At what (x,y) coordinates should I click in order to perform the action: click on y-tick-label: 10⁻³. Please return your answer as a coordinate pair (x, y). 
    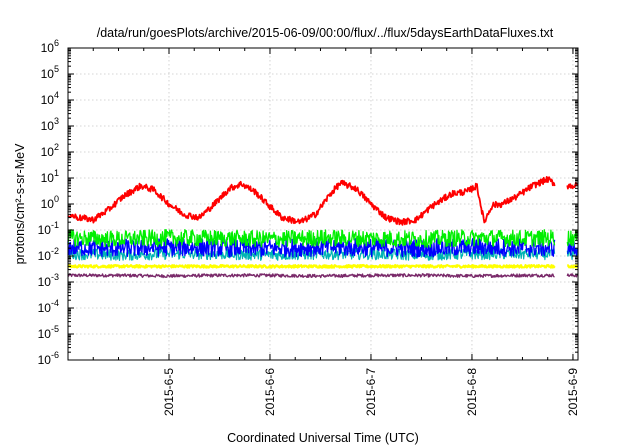
    Looking at the image, I should click on (48, 280).